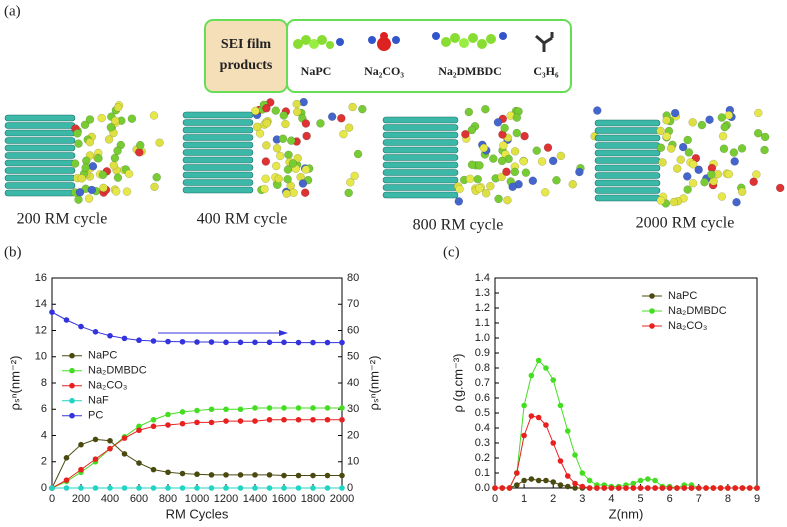 This screenshot has height=527, width=787. What do you see at coordinates (611, 499) in the screenshot?
I see `x-tick-label: 4` at bounding box center [611, 499].